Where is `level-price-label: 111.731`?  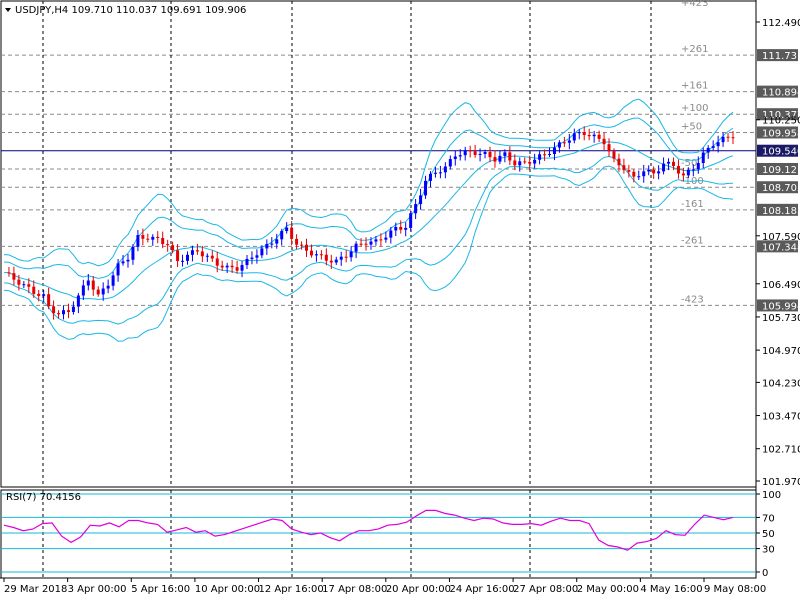
level-price-label: 111.731 is located at coordinates (781, 56).